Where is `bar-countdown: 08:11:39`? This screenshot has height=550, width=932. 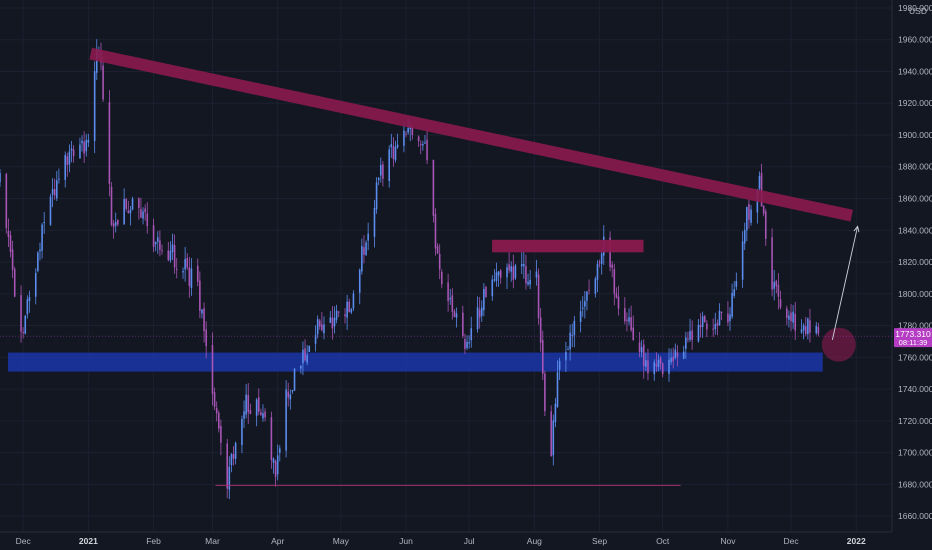
bar-countdown: 08:11:39 is located at coordinates (913, 342).